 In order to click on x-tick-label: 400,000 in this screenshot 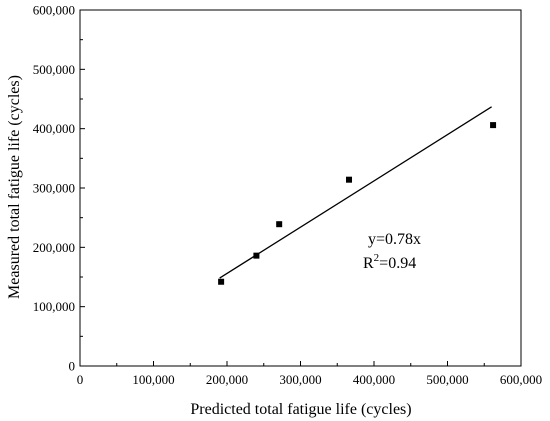, I will do `click(374, 379)`.